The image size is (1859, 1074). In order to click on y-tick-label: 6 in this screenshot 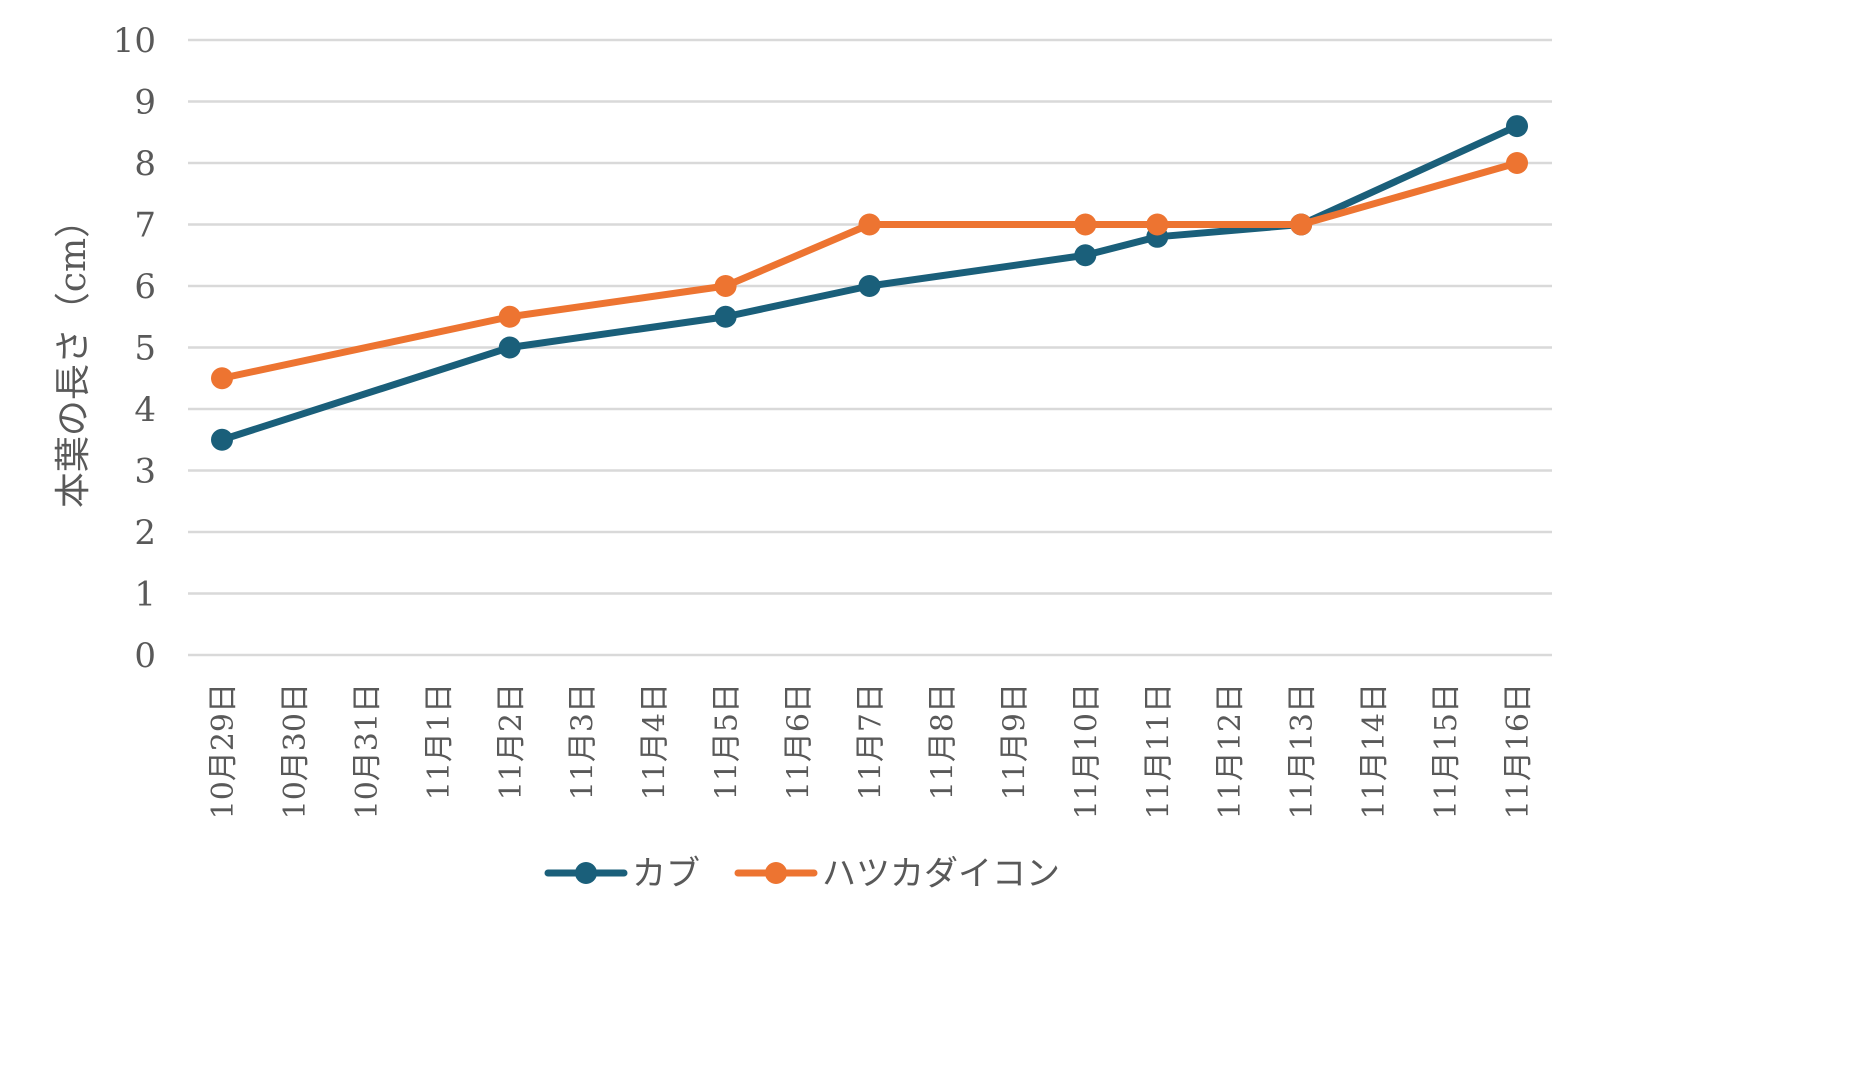, I will do `click(145, 287)`.